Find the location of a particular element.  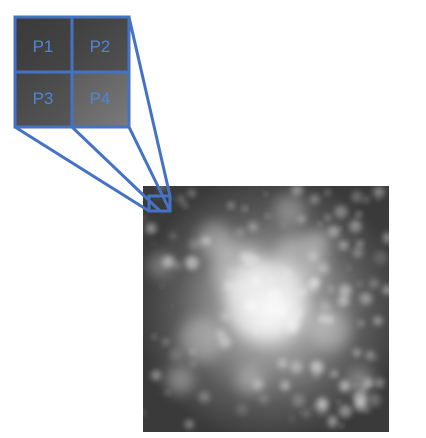

patch-label-p3: P3 is located at coordinates (43, 98).